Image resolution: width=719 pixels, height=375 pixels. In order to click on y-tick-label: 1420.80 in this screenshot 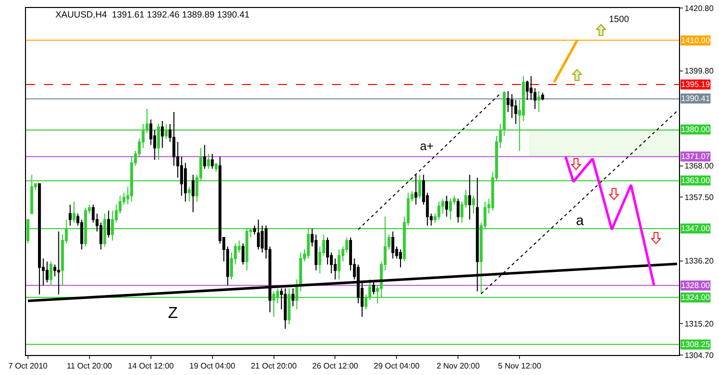, I will do `click(699, 8)`.